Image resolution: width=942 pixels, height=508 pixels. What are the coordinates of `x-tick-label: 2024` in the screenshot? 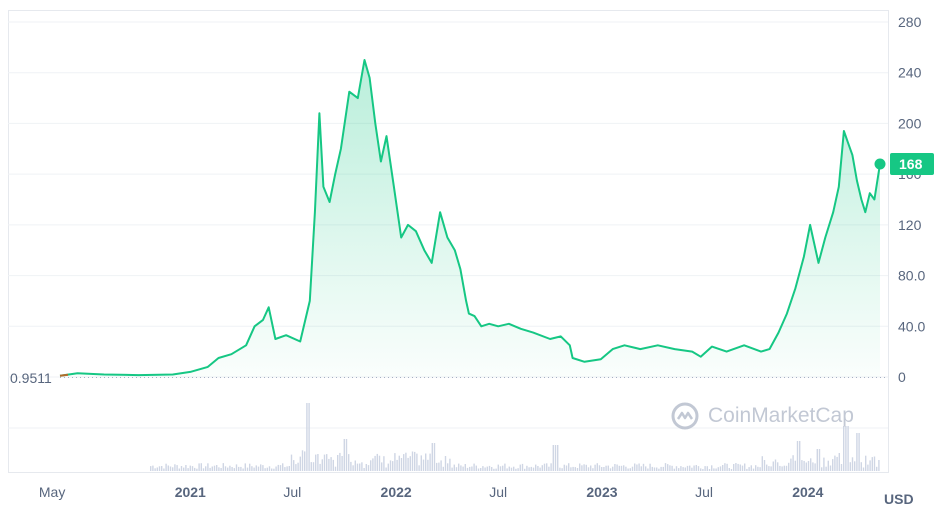 It's located at (807, 492).